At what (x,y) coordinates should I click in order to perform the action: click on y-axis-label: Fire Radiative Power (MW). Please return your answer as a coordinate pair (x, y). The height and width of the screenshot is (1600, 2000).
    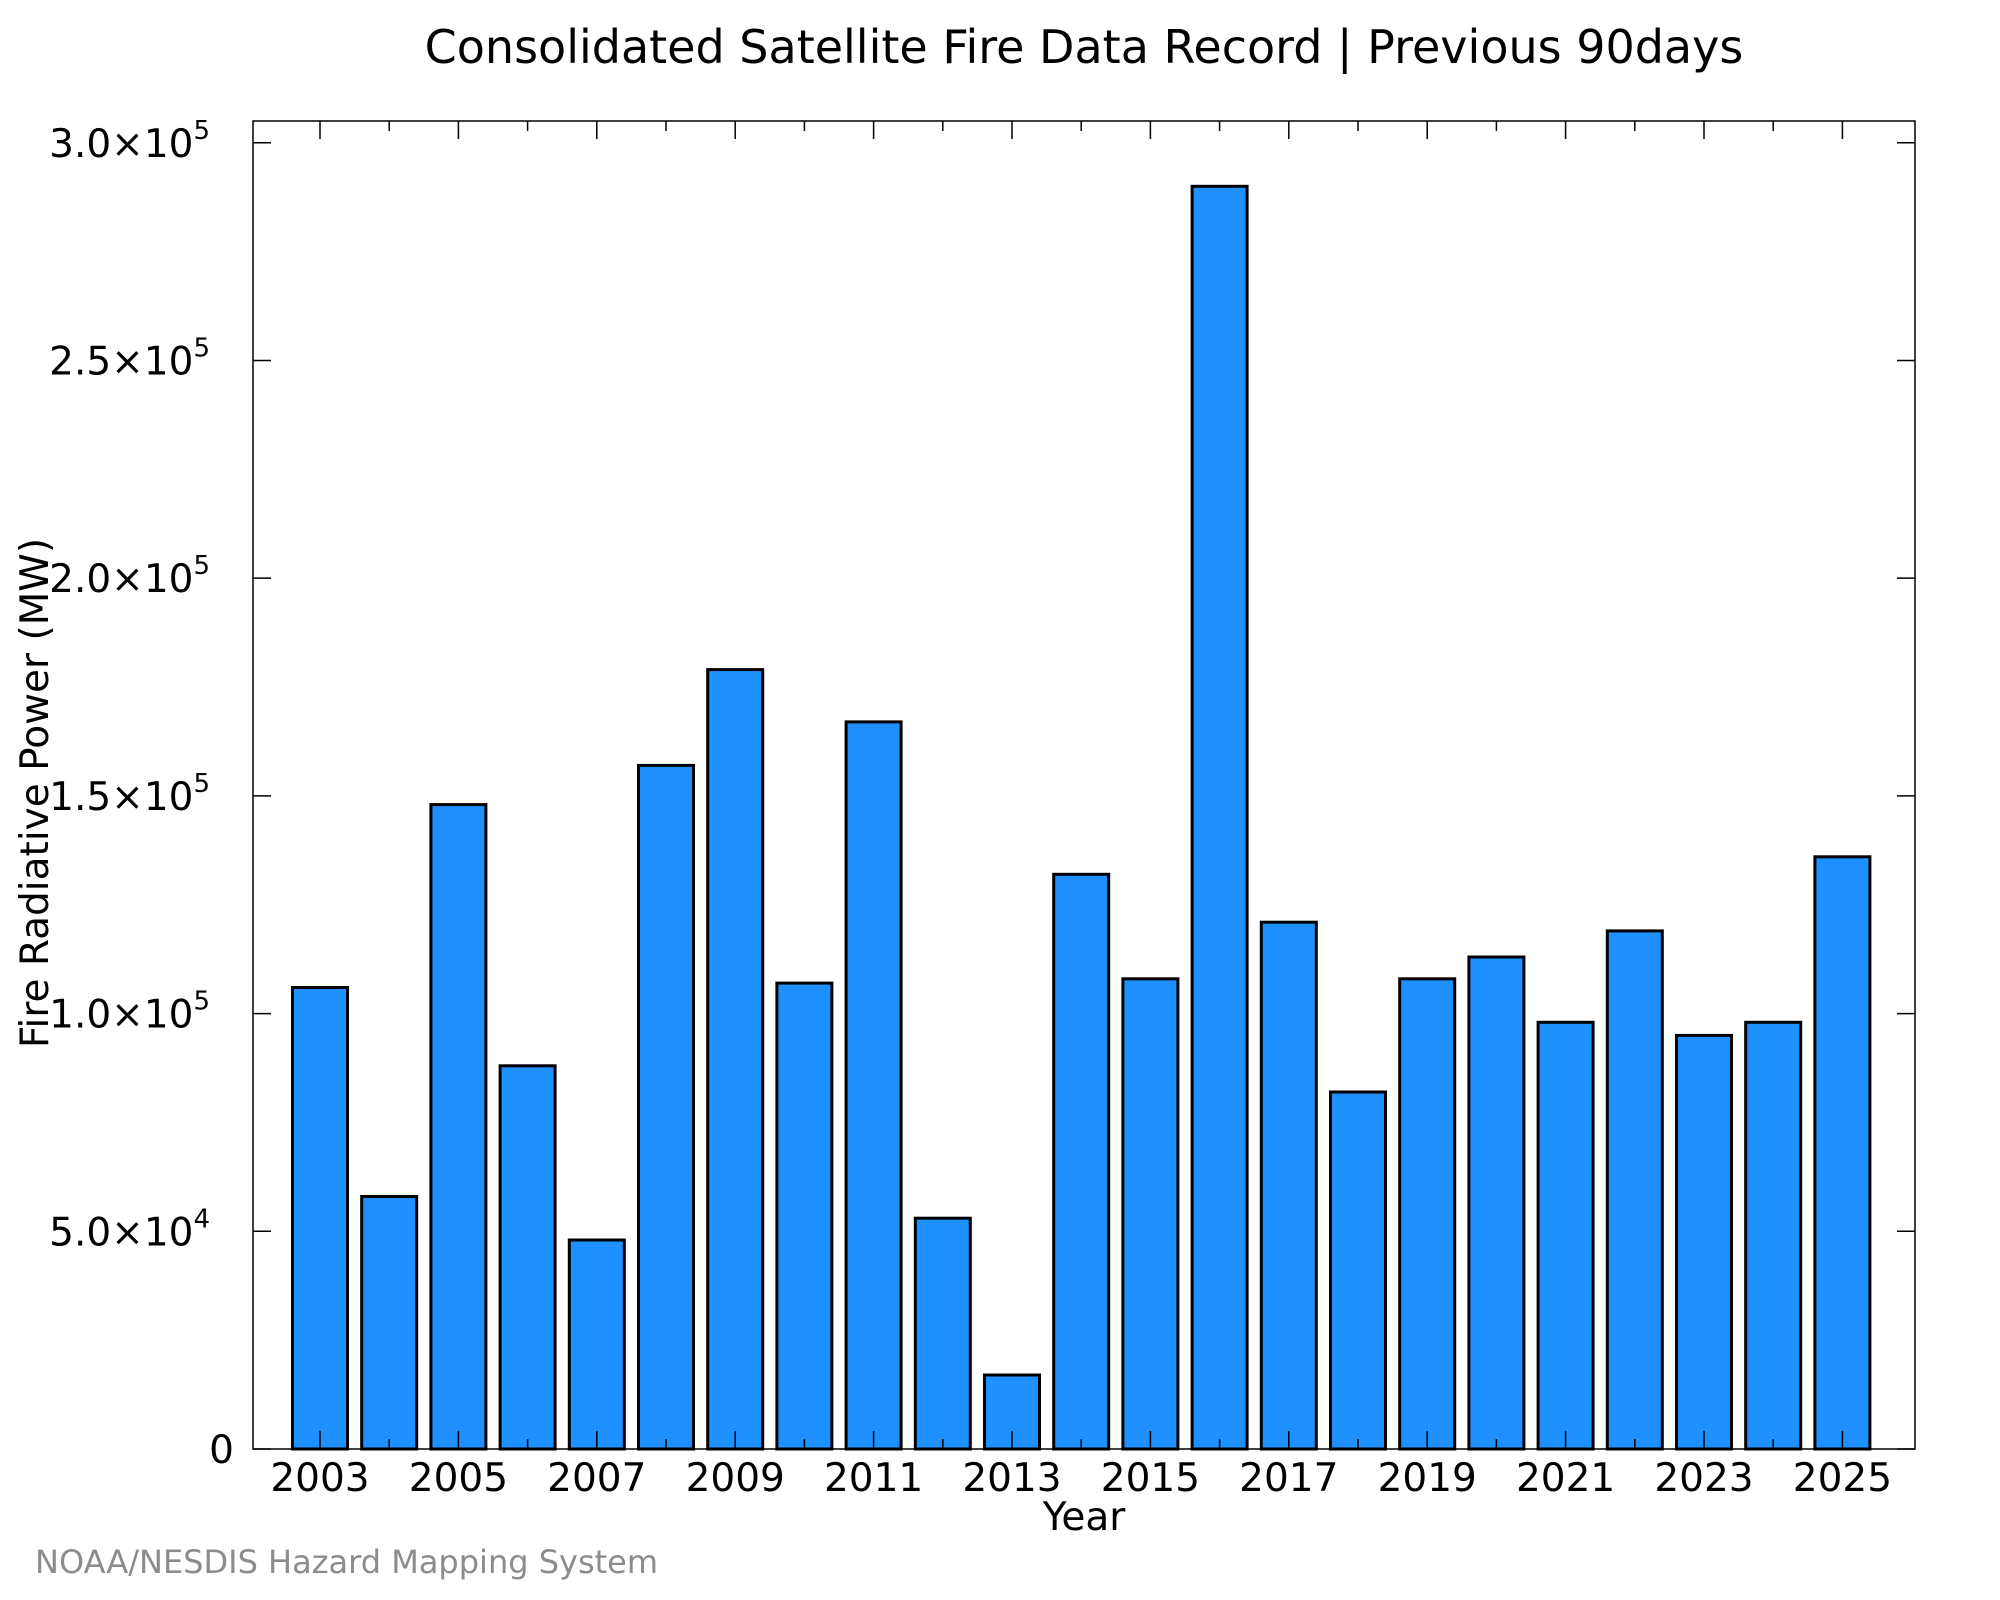
    Looking at the image, I should click on (35, 793).